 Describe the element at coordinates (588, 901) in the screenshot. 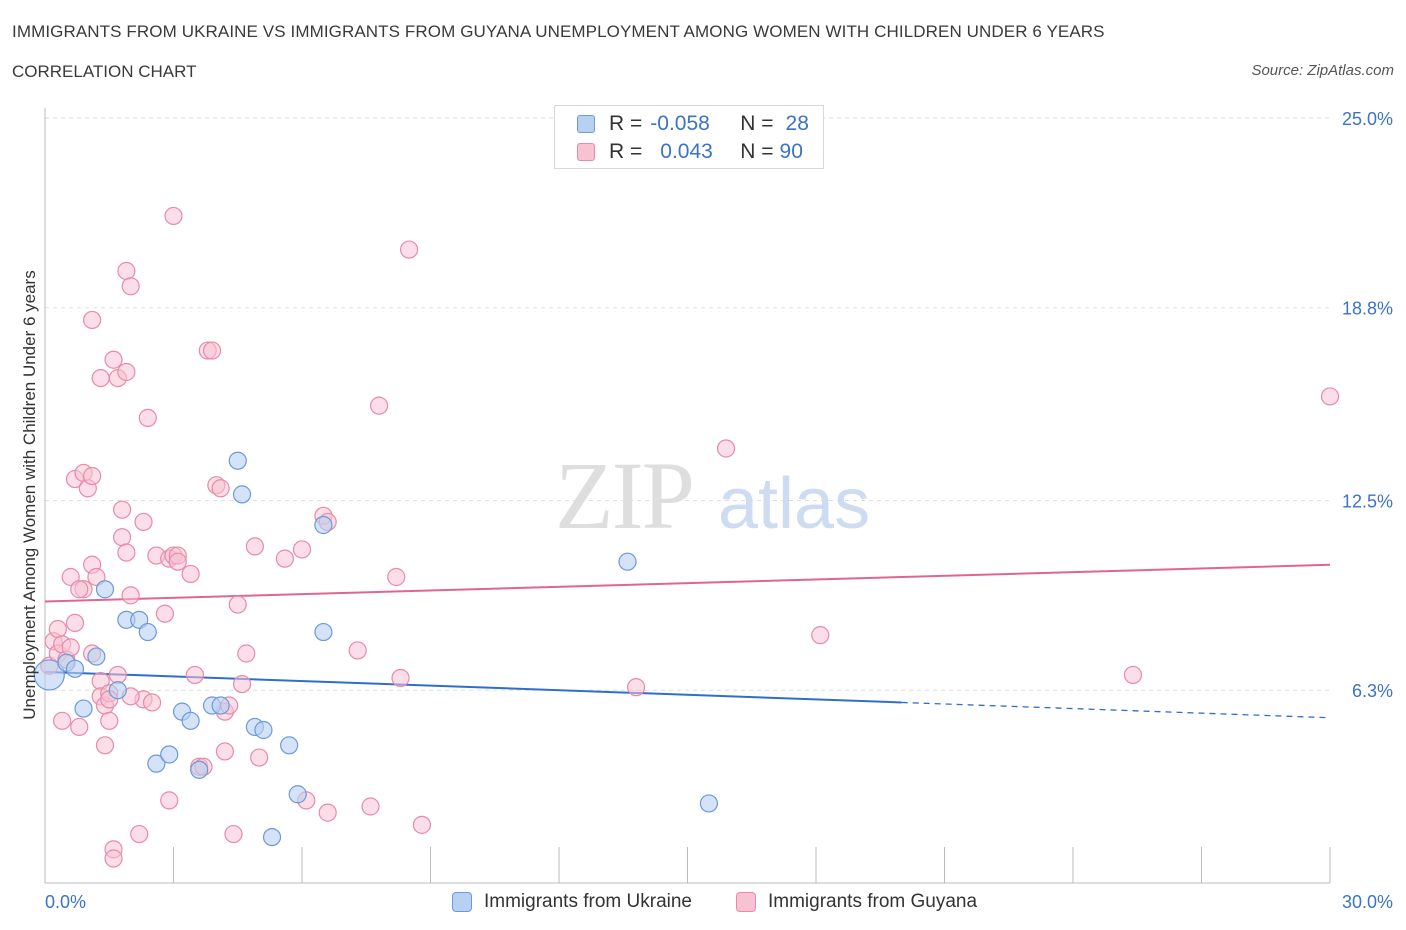

I see `bottom-legend-label-ukraine: Immigrants from Ukraine` at that location.